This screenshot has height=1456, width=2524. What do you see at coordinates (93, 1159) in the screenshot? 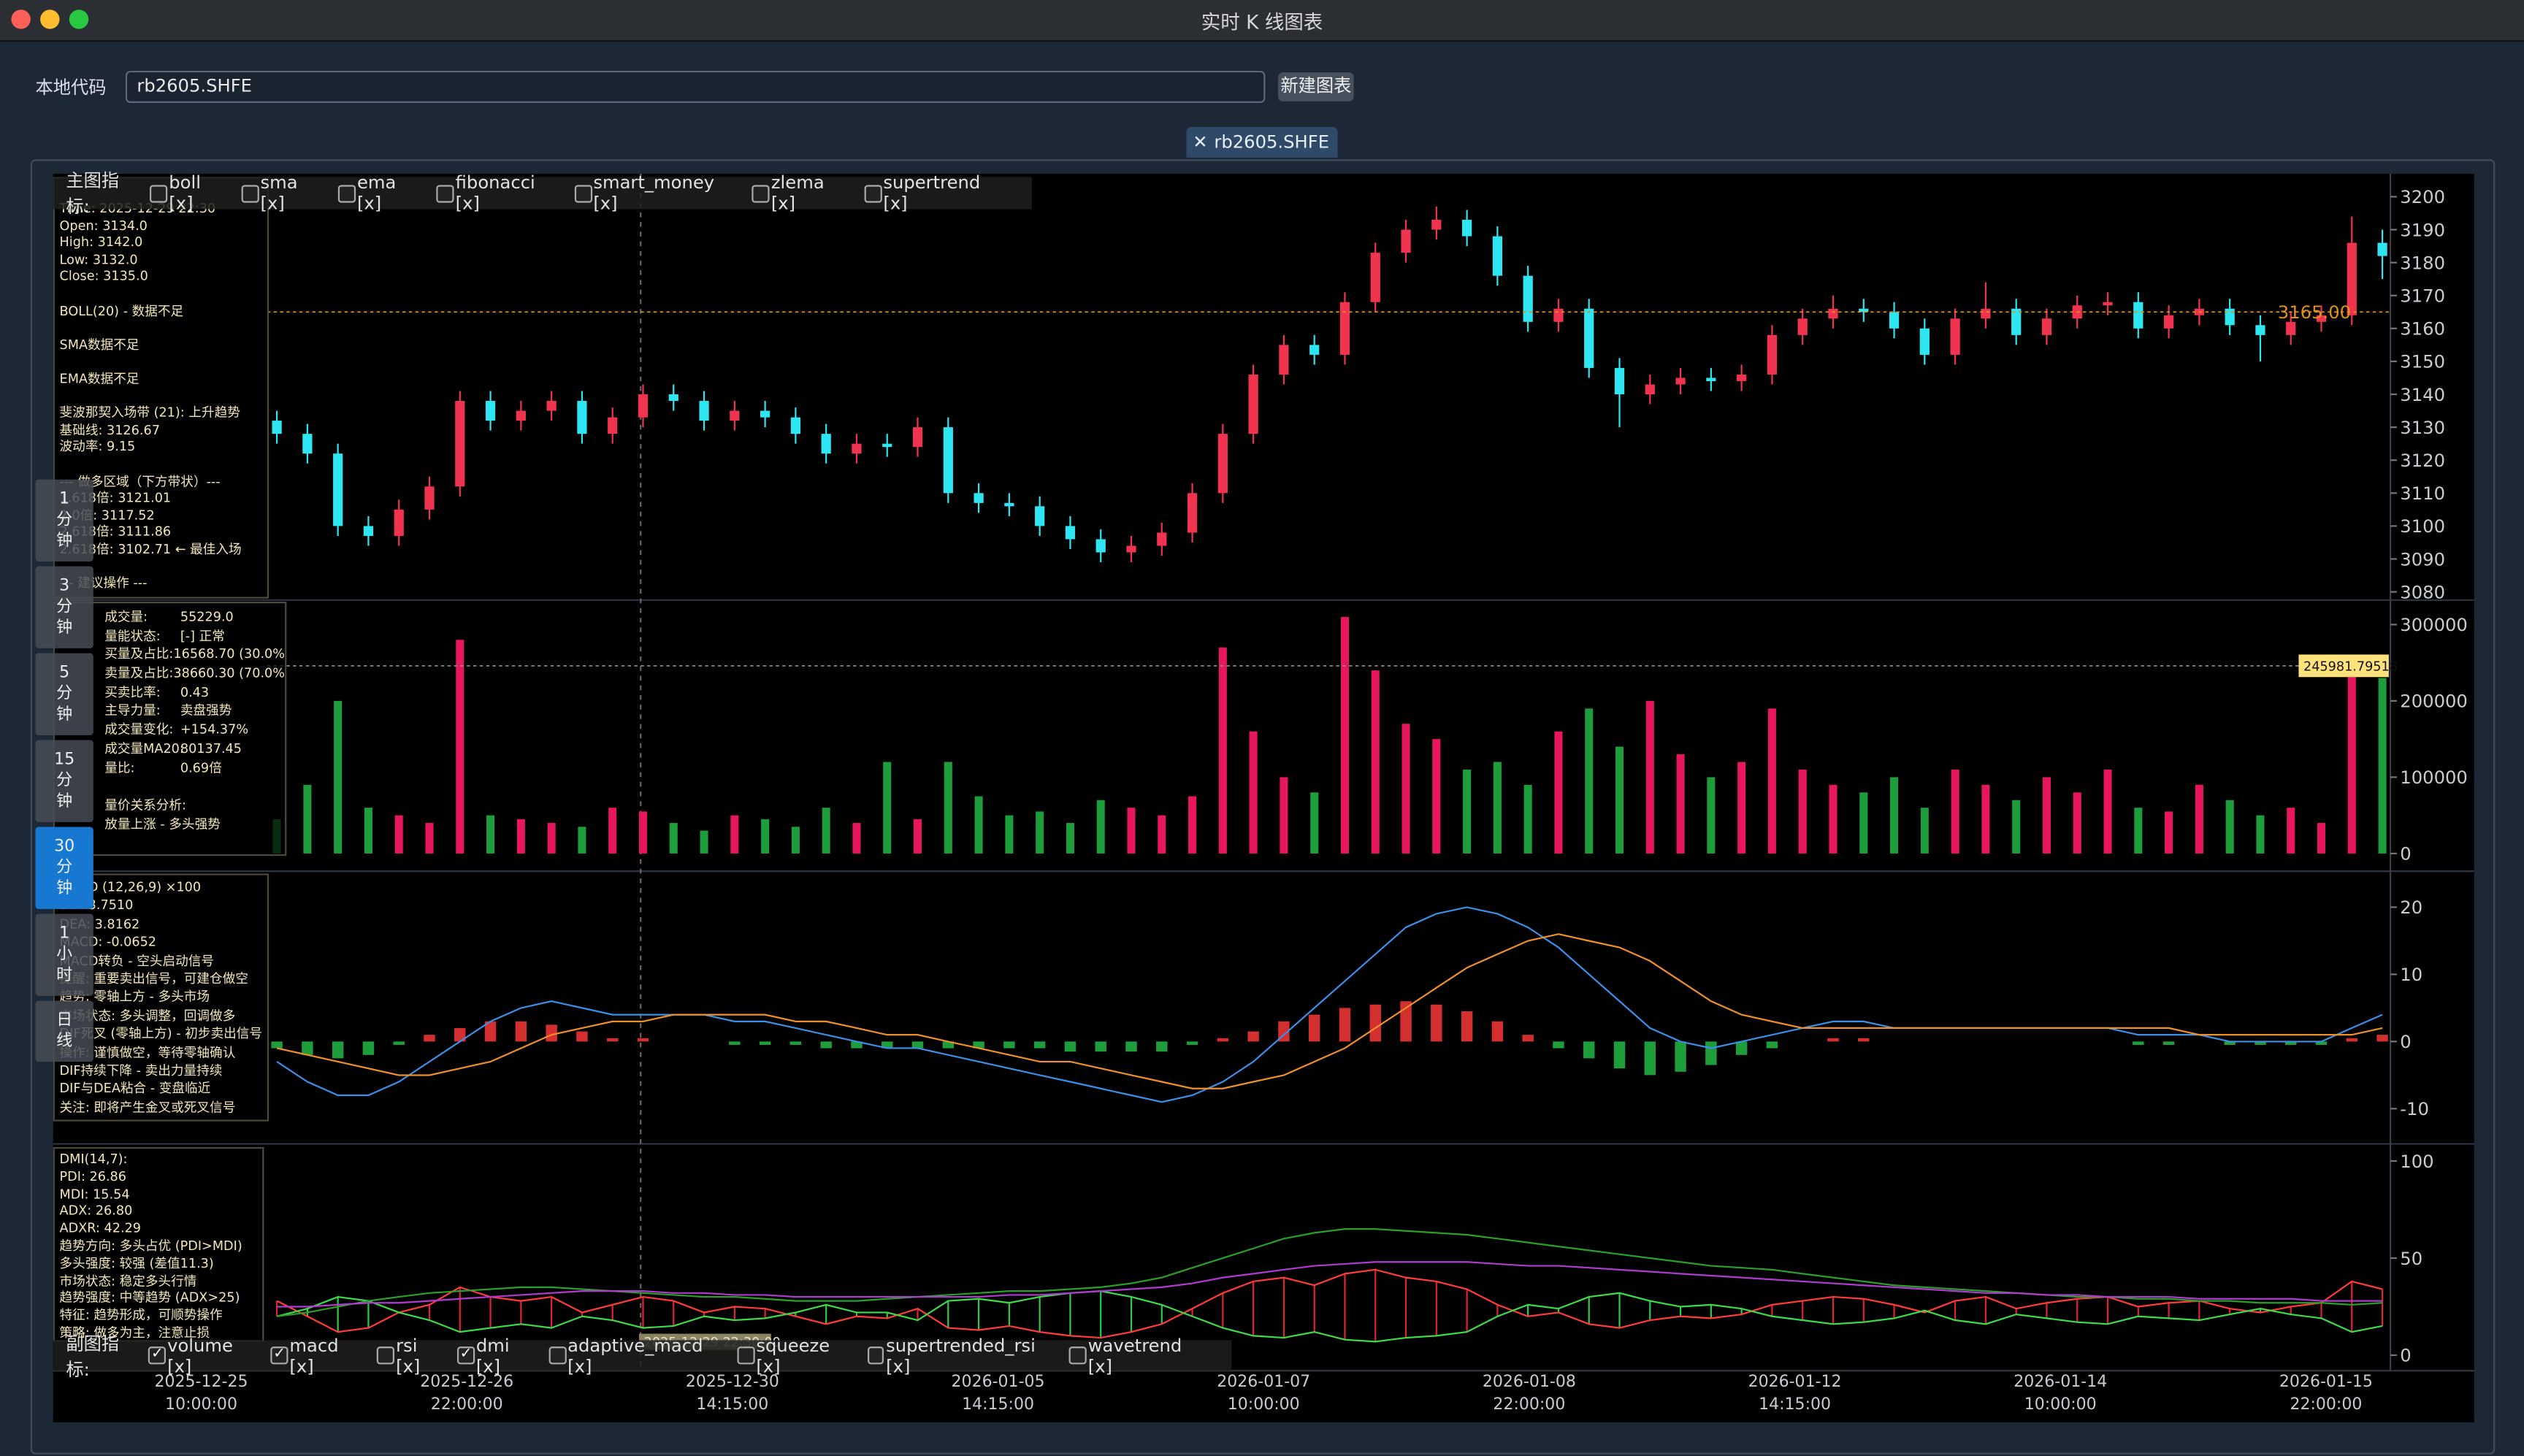
I see `info-line: DMI(14,7):` at bounding box center [93, 1159].